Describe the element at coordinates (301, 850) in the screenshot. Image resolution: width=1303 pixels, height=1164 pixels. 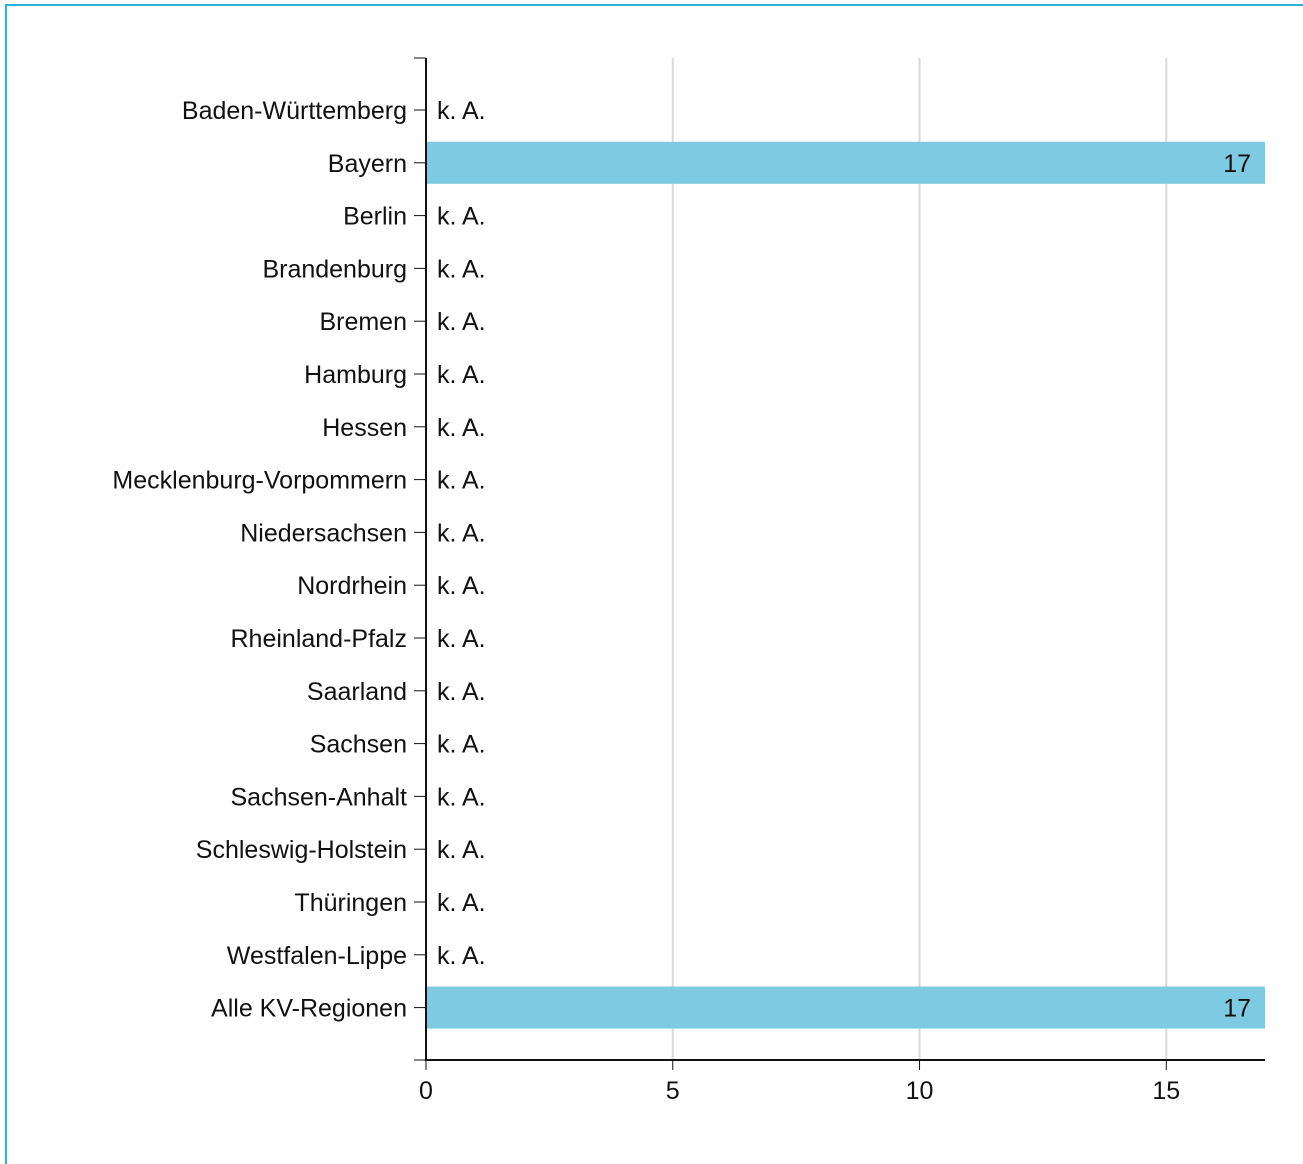
I see `category-label-14: Schleswig-Holstein` at that location.